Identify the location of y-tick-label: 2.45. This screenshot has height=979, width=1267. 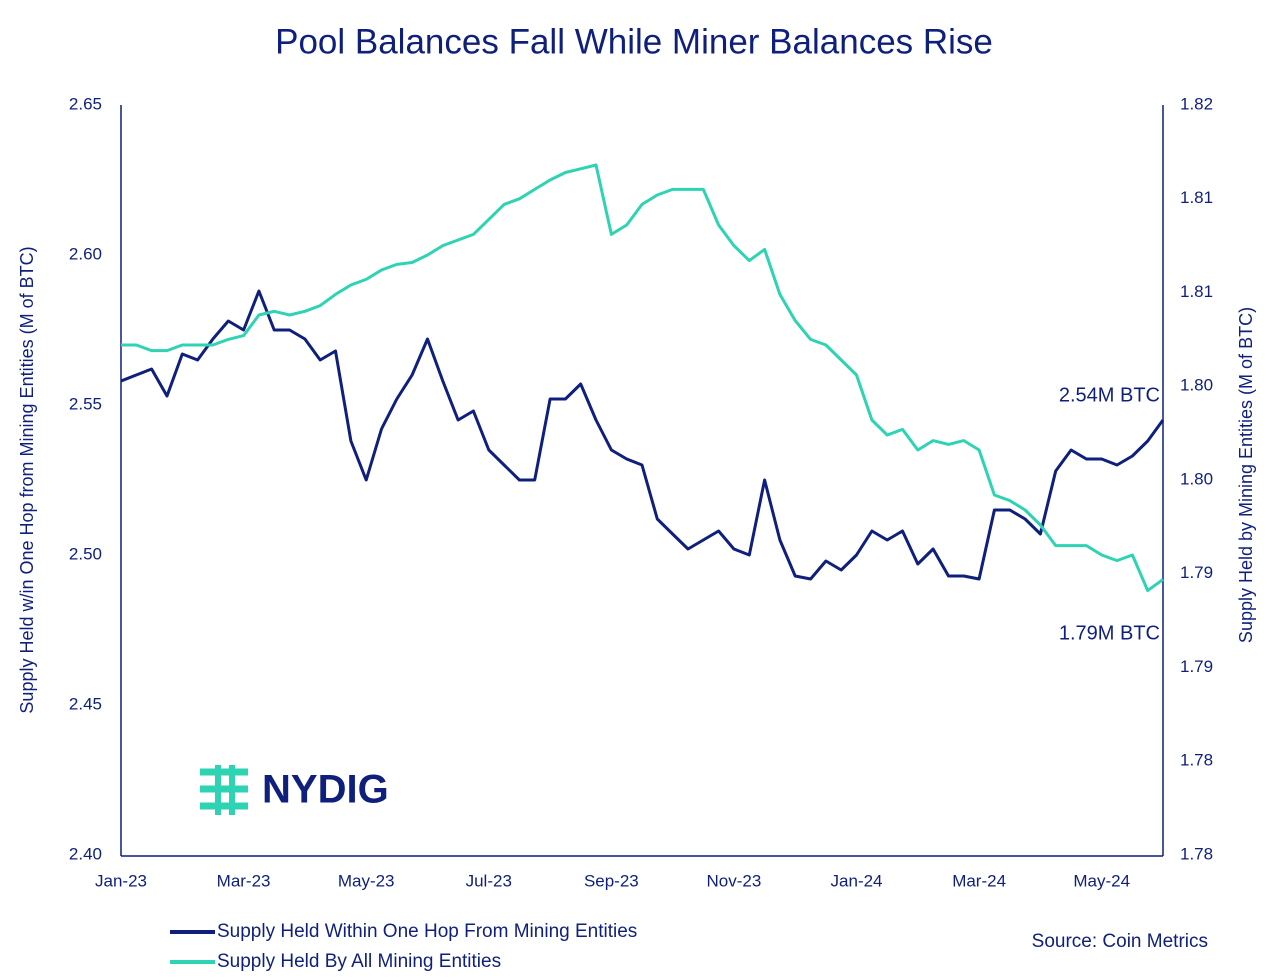
(85, 703).